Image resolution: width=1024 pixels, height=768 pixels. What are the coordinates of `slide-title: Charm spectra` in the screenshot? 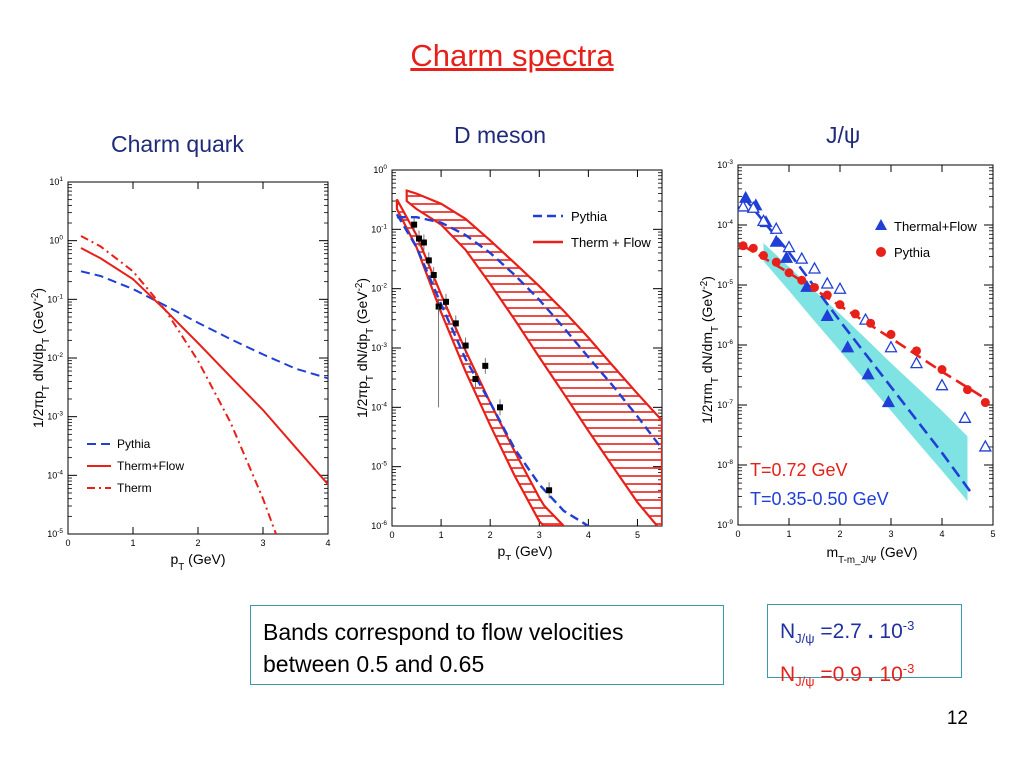 It's located at (512, 55).